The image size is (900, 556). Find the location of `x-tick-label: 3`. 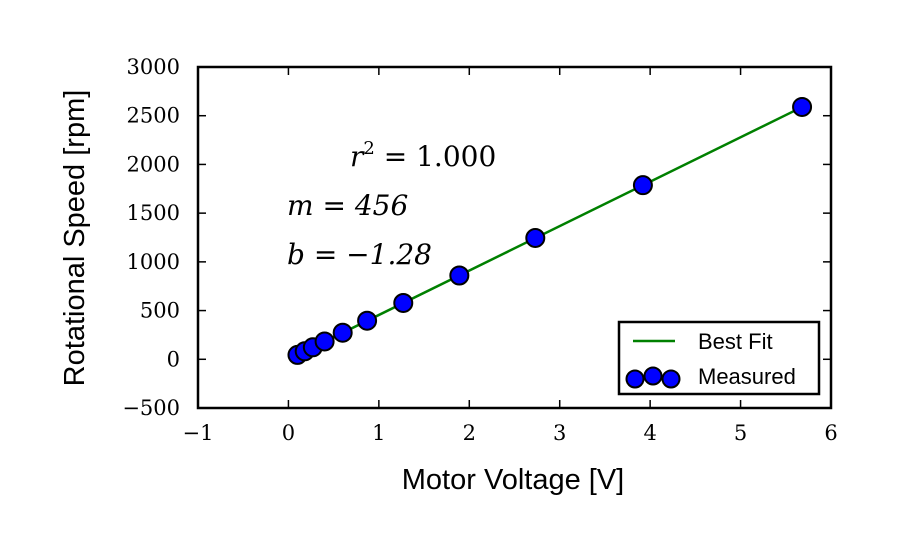

x-tick-label: 3 is located at coordinates (559, 433).